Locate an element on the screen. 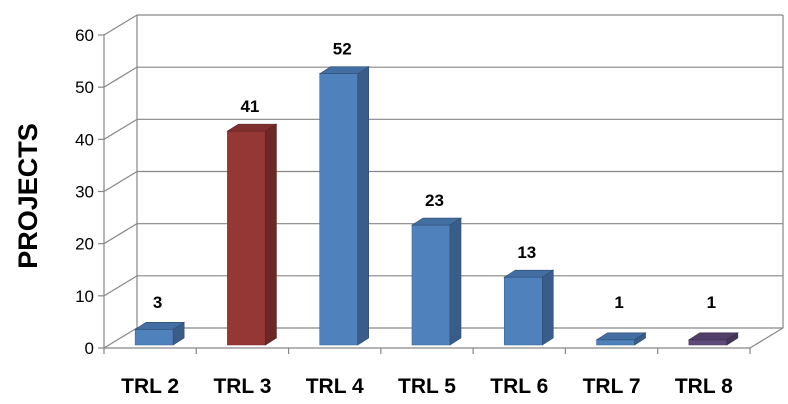 Image resolution: width=788 pixels, height=404 pixels. y-tick-label: 0 is located at coordinates (89, 348).